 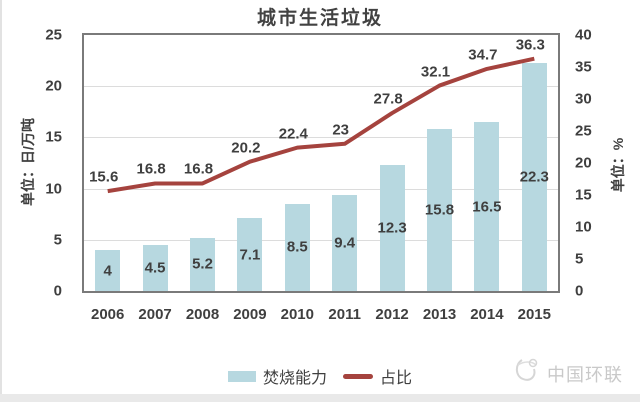 I want to click on legend-swatch-line, so click(x=358, y=376).